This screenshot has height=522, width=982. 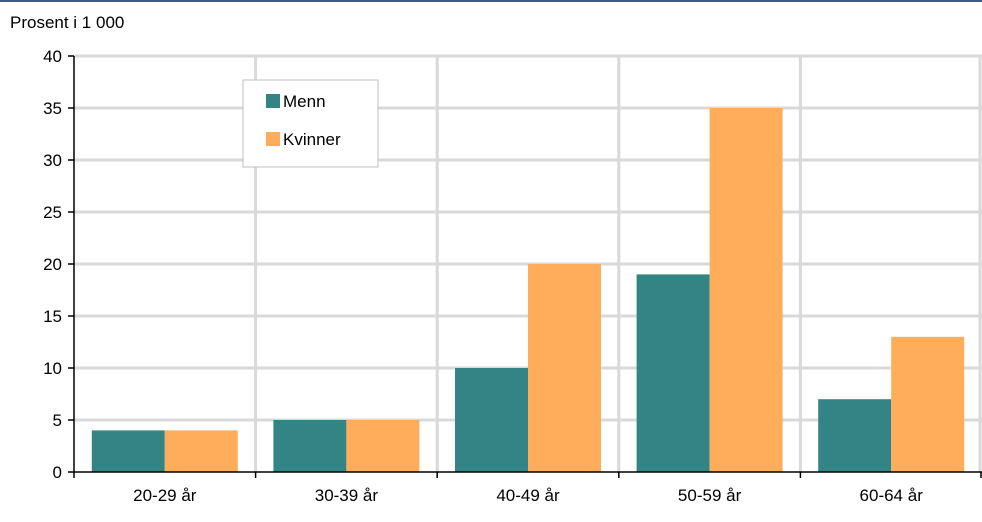 I want to click on y-tick-label-5: 25, so click(x=52, y=212).